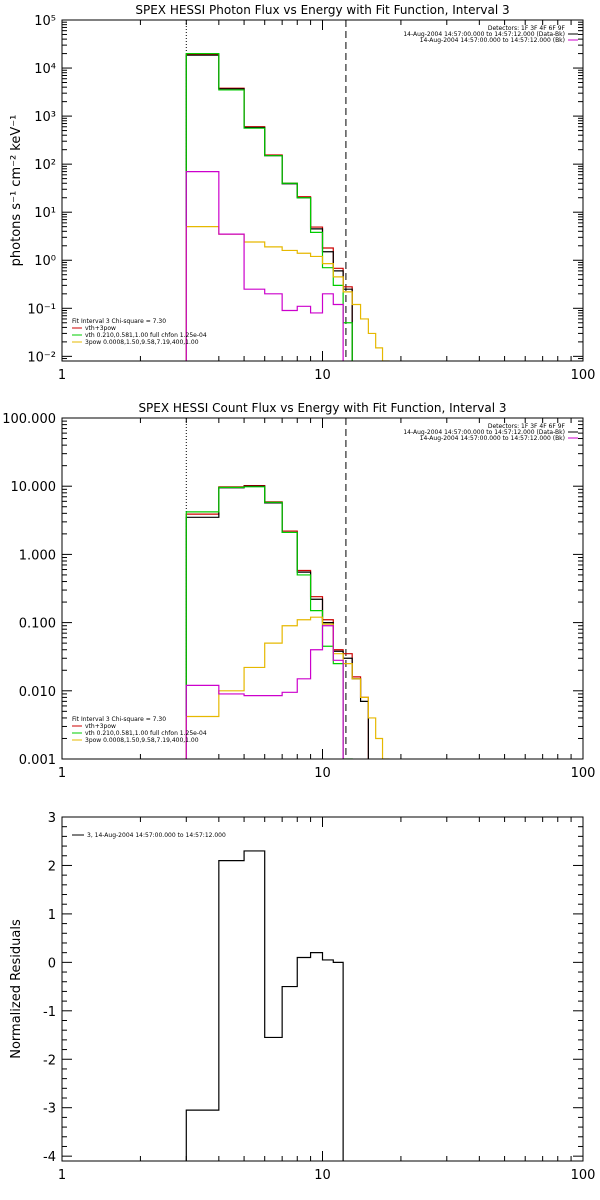 The height and width of the screenshot is (1200, 600). I want to click on y-tick-label: 1, so click(52, 915).